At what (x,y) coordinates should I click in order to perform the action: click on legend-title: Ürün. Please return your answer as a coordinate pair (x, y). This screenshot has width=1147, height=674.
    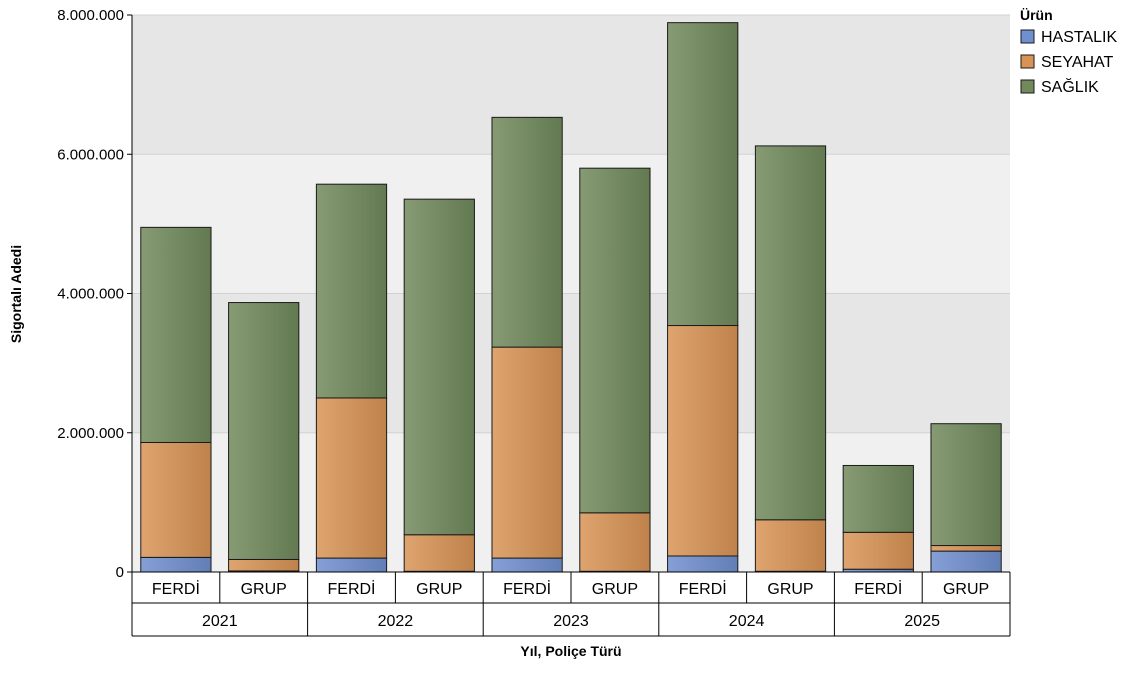
    Looking at the image, I should click on (1036, 15).